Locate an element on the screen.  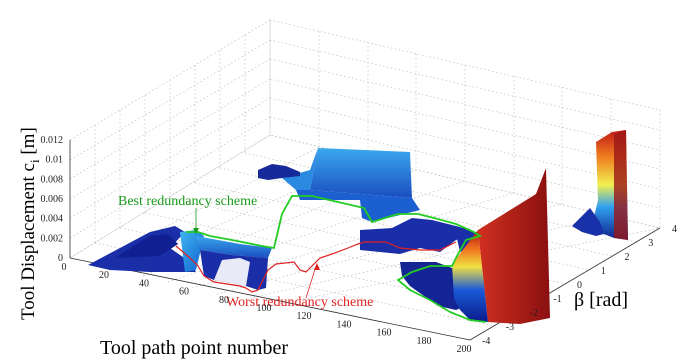
y-tick-label: -4 is located at coordinates (486, 341).